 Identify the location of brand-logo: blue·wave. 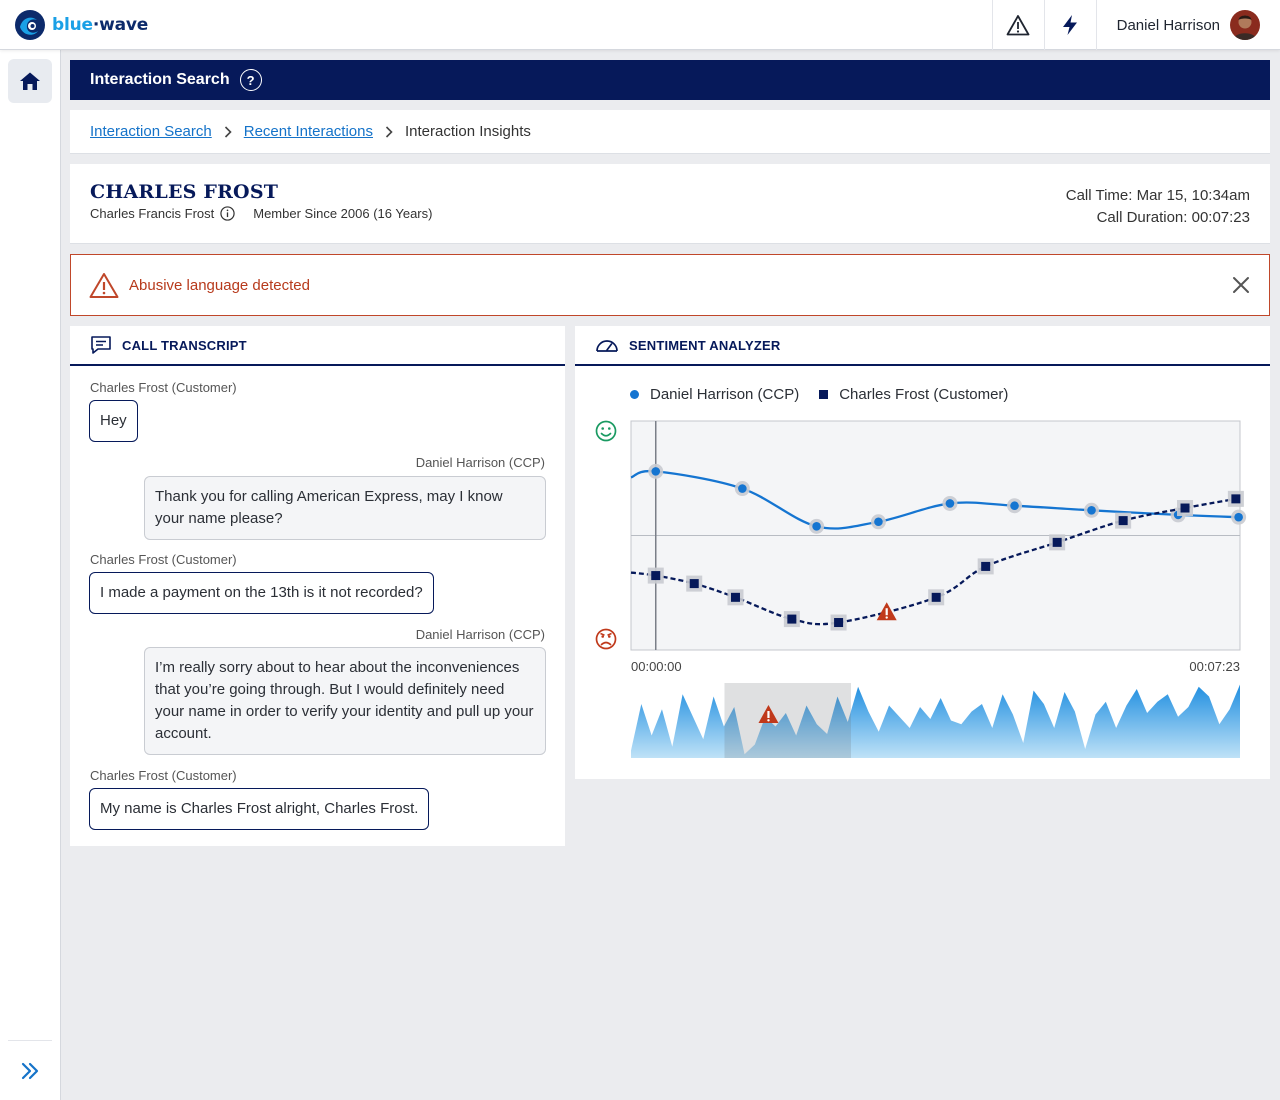
(81, 25).